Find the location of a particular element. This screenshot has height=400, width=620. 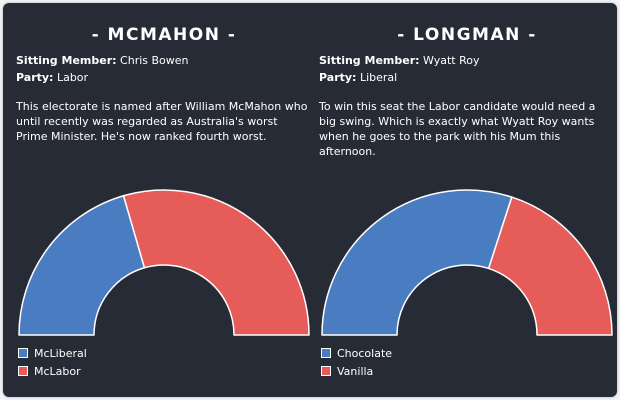

party: Party: Labor is located at coordinates (52, 78).